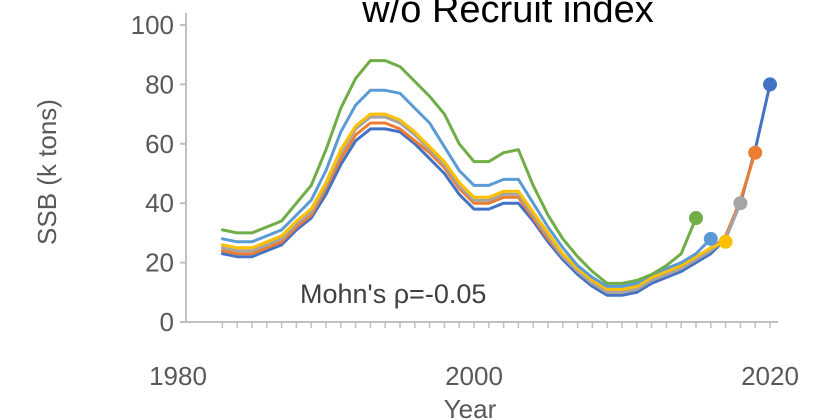 This screenshot has width=818, height=420. I want to click on x-tick-label: 2020, so click(770, 376).